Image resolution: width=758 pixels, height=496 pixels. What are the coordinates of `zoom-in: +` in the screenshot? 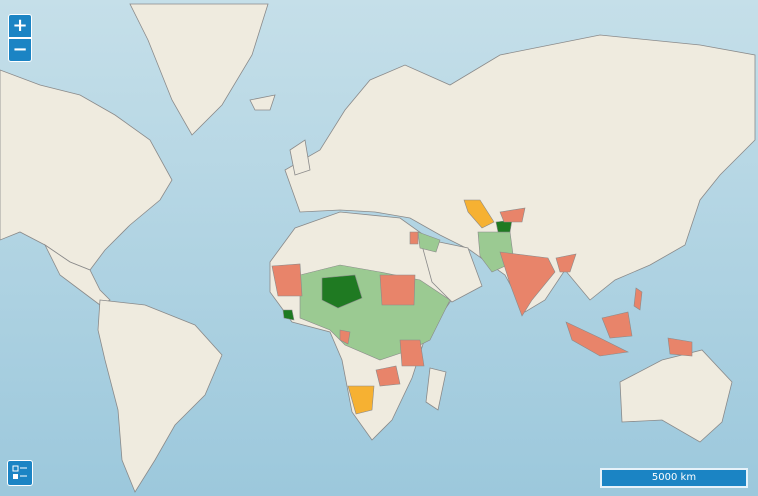 It's located at (20, 26).